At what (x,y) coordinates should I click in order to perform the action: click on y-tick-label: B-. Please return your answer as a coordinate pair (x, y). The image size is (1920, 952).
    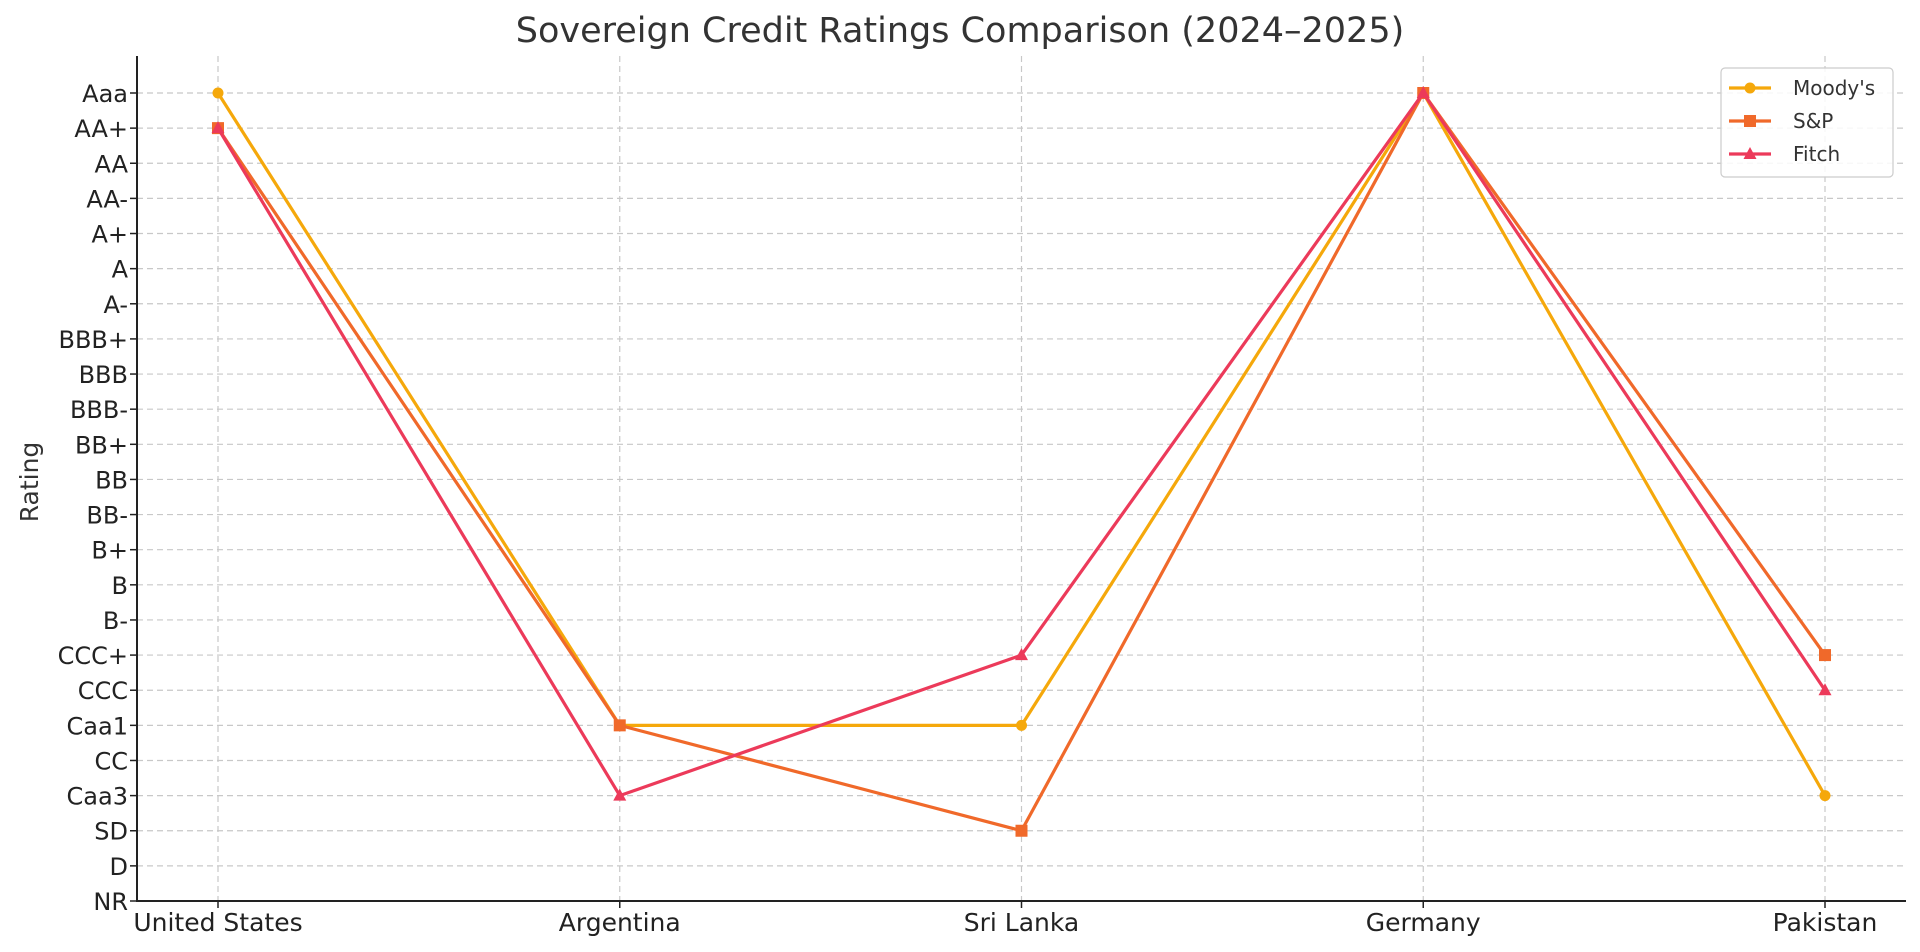
    Looking at the image, I should click on (115, 621).